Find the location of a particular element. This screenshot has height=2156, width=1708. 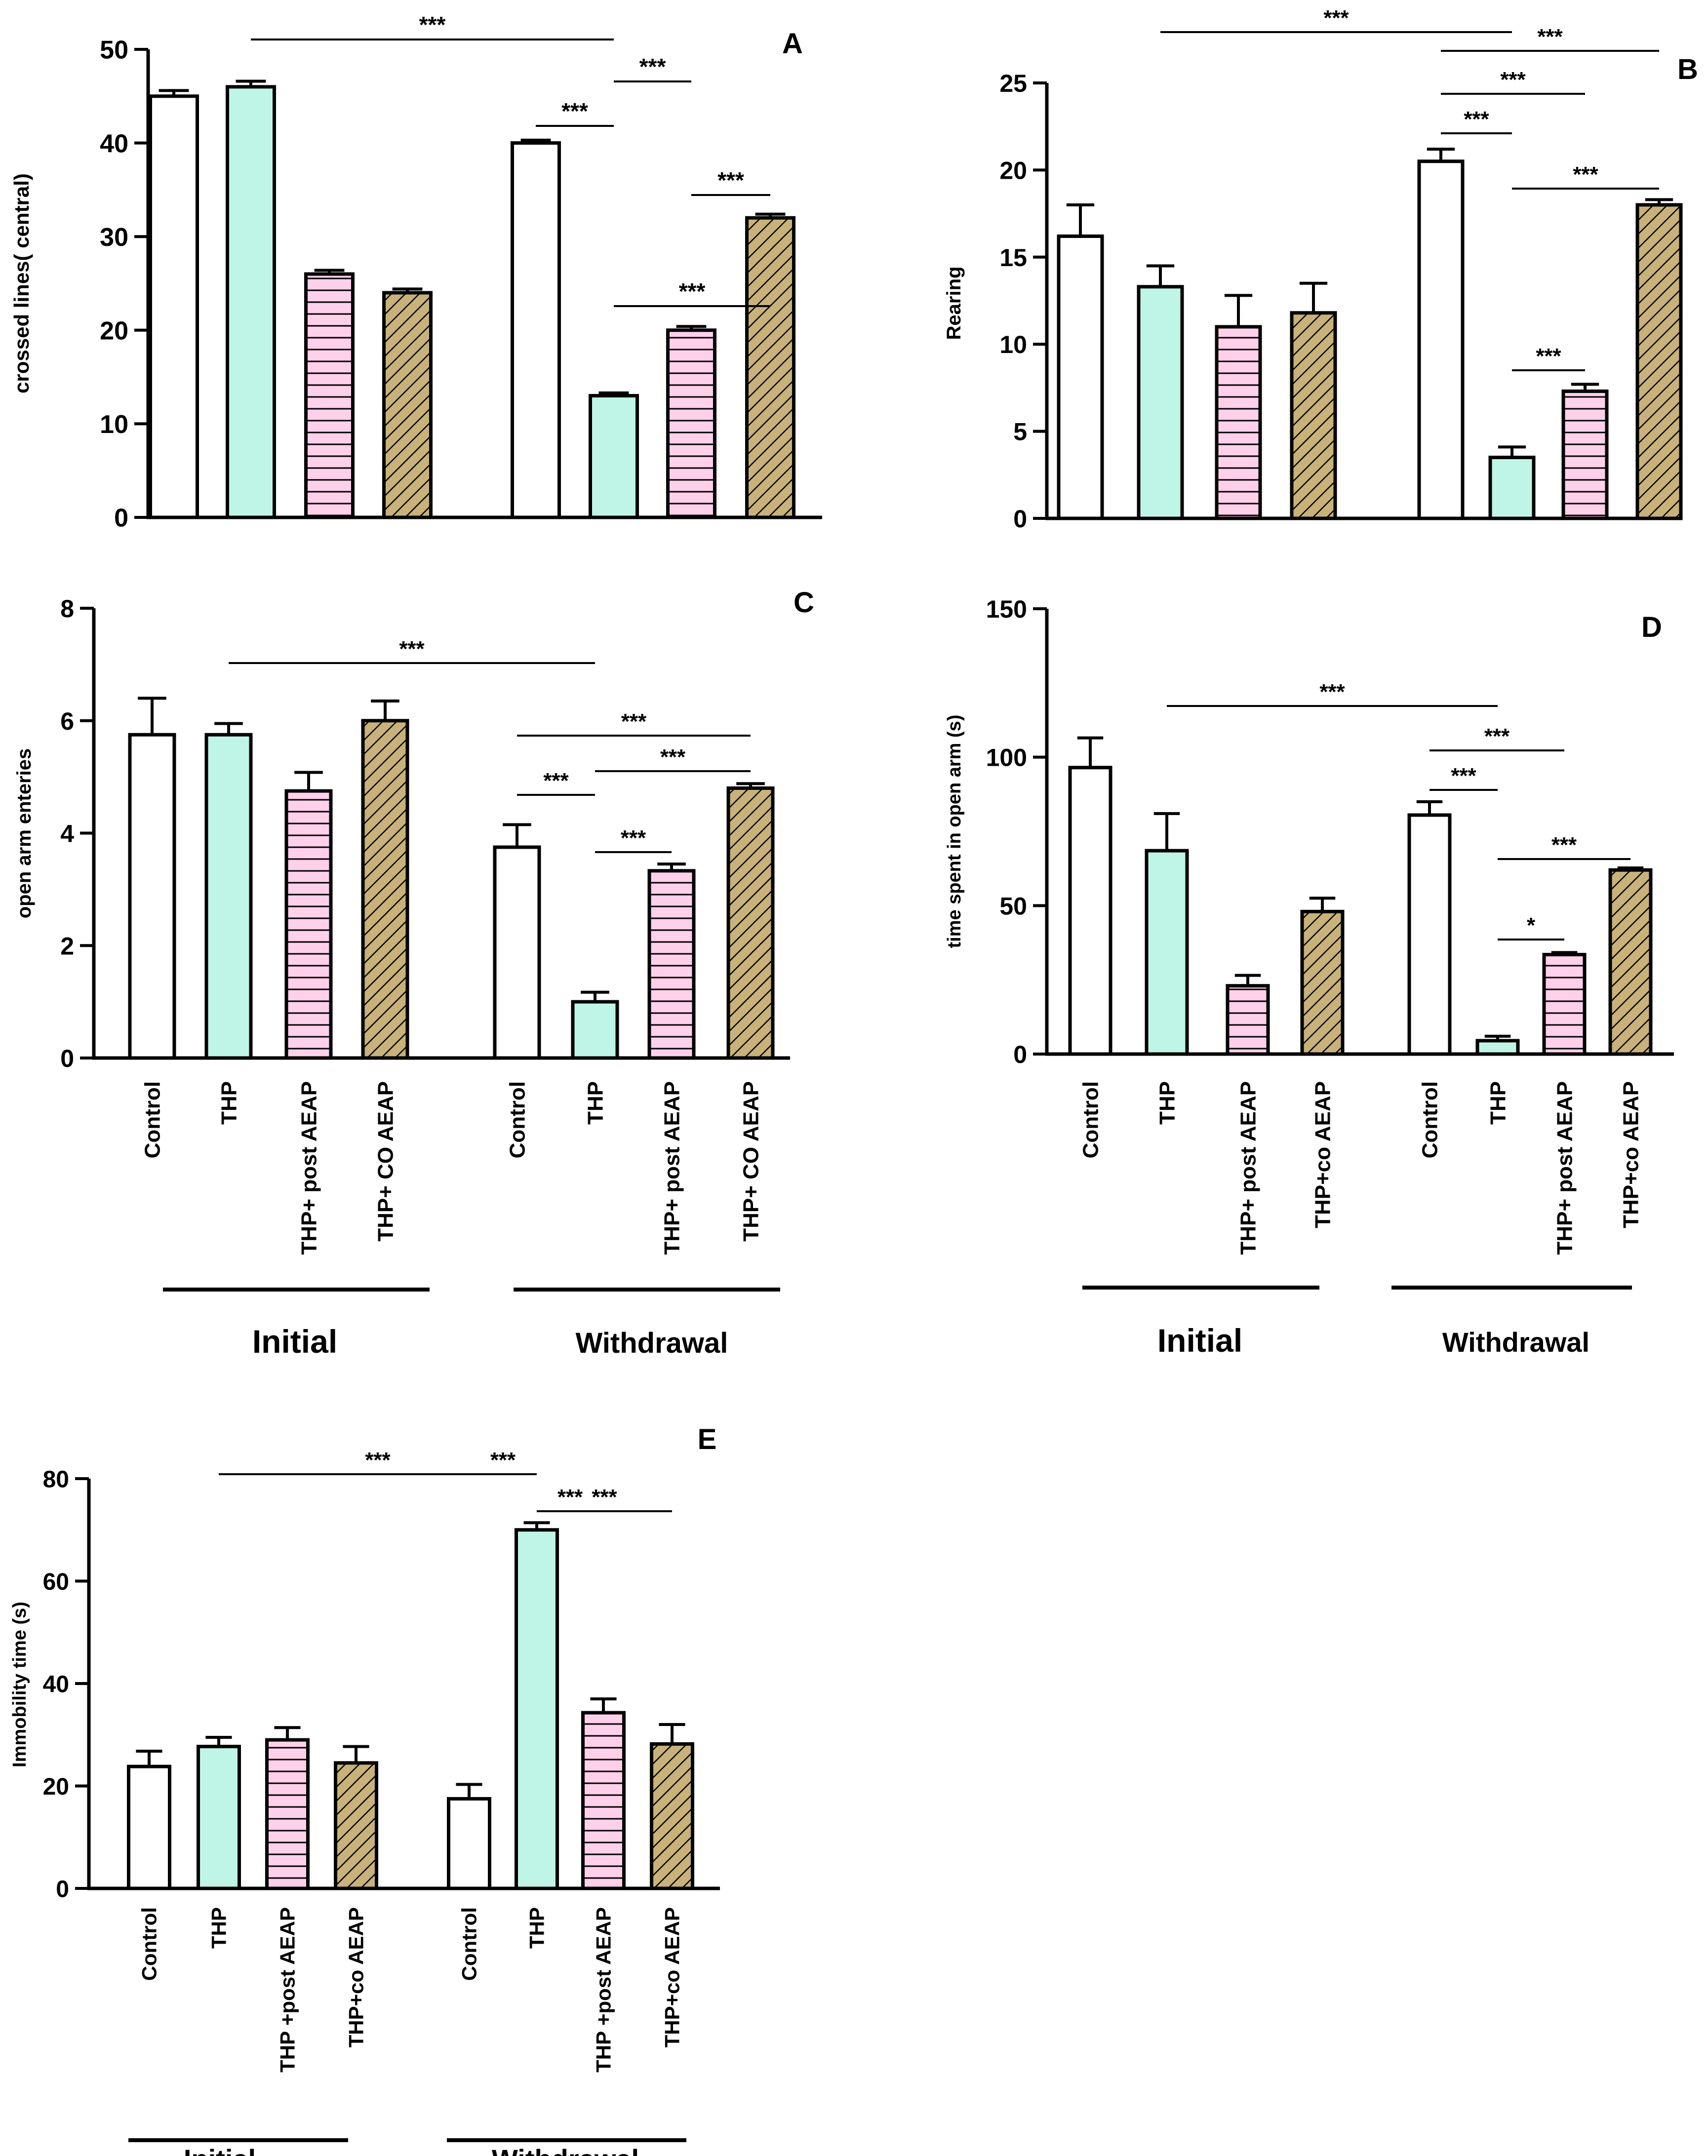

category-label: THP +post AEAP is located at coordinates (288, 1990).